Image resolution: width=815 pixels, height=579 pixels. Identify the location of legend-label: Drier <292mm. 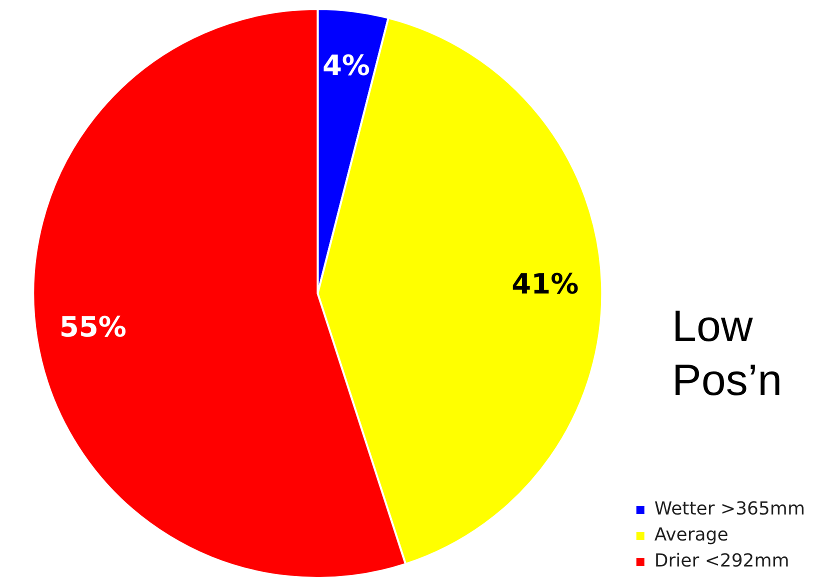
(722, 561).